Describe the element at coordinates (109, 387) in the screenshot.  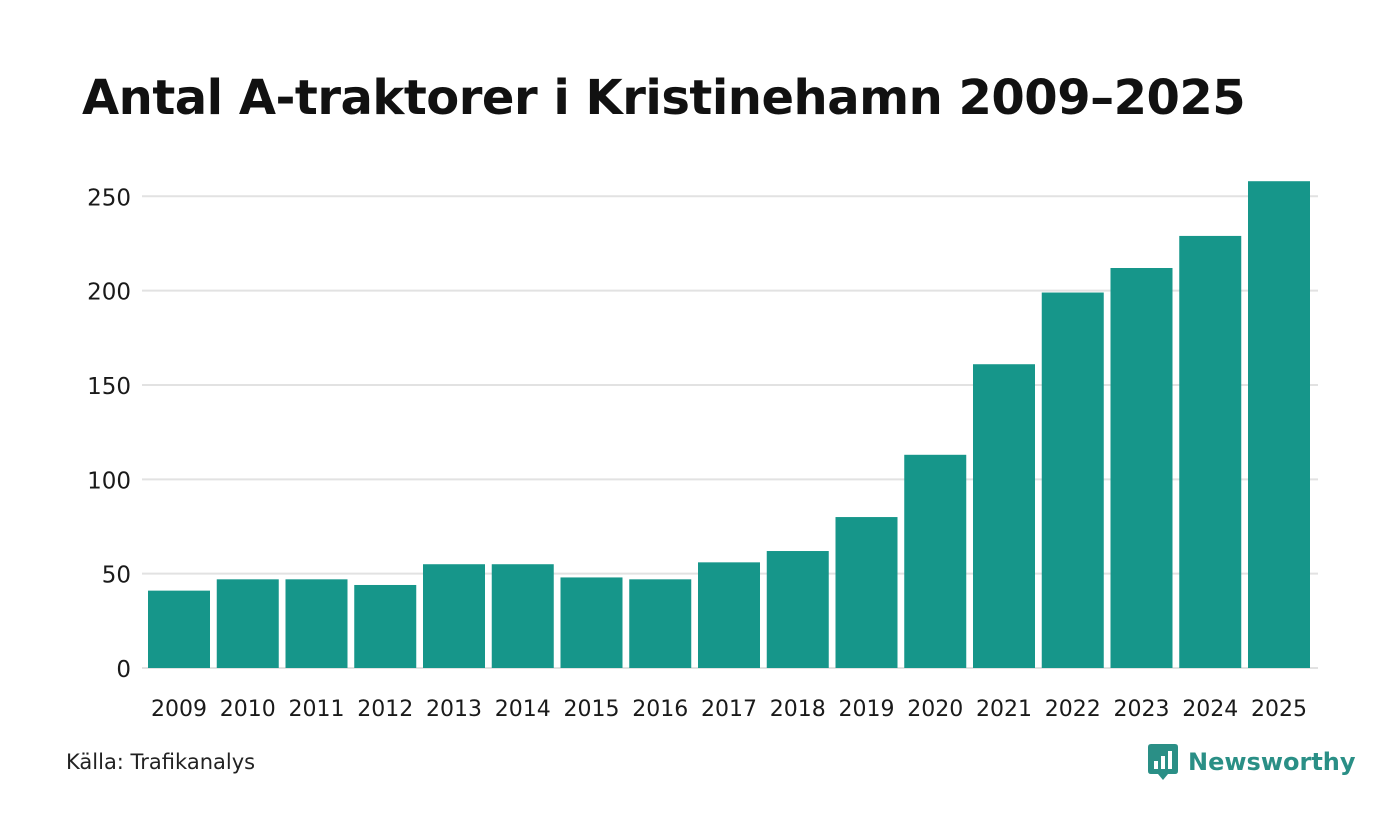
I see `y-tick-label: 150` at that location.